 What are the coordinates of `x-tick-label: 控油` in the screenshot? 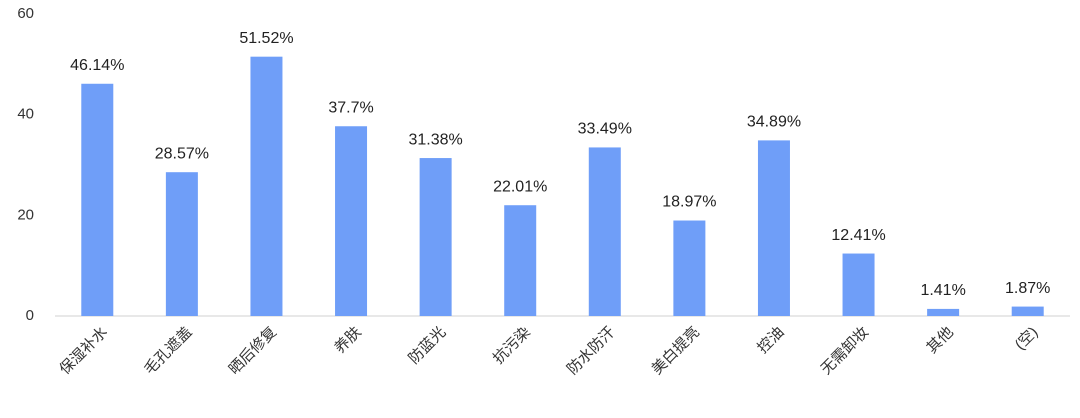 It's located at (770, 340).